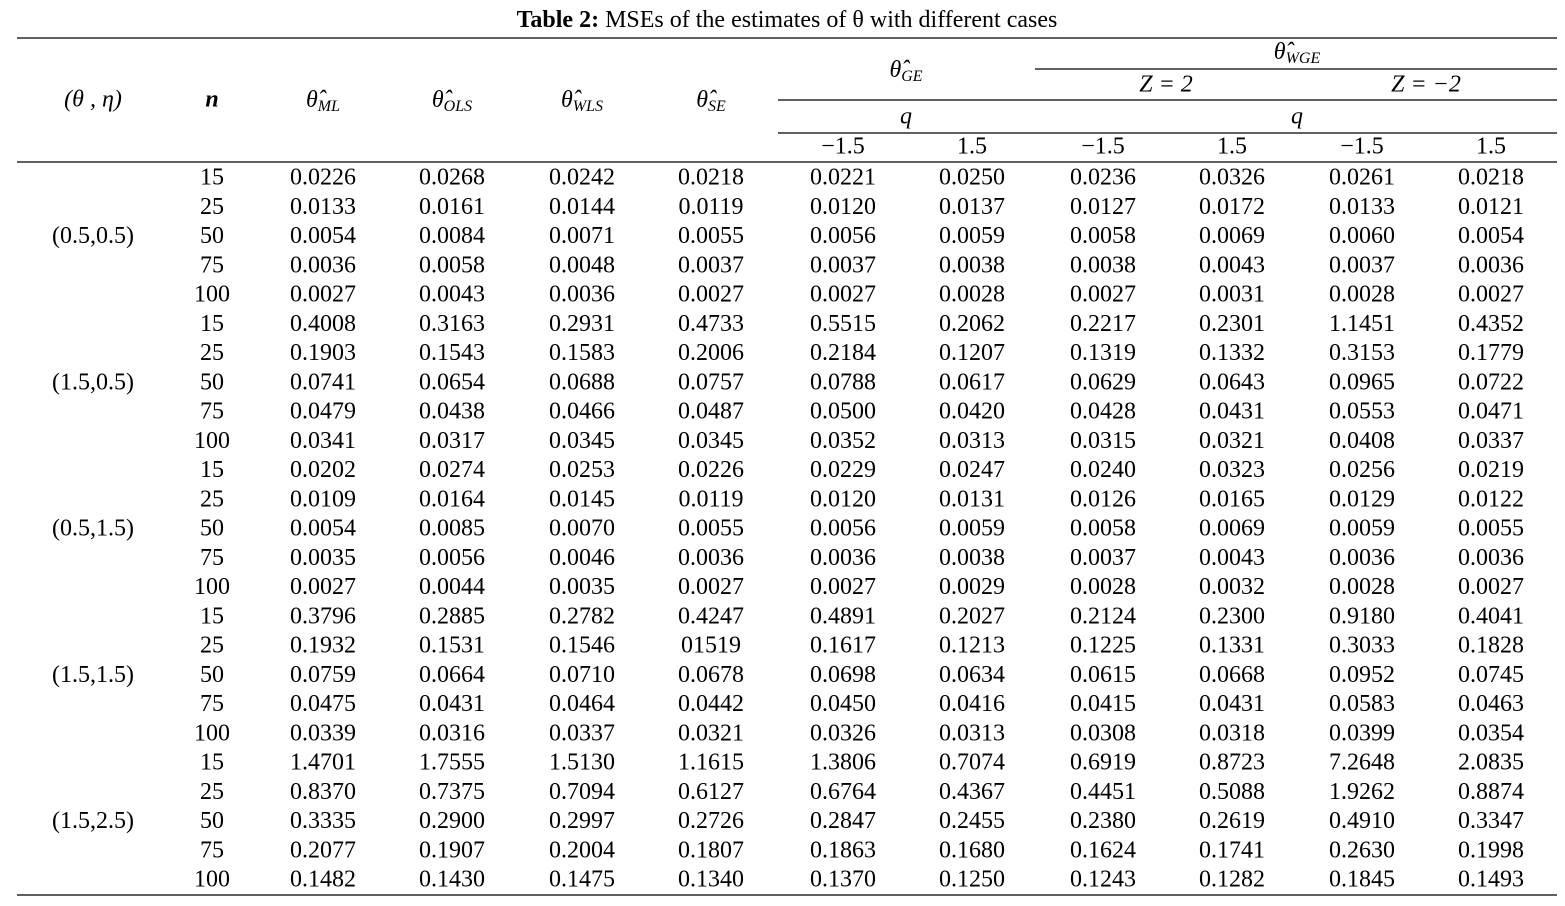  Describe the element at coordinates (1297, 53) in the screenshot. I see `wge-header: θ̂WGE` at that location.